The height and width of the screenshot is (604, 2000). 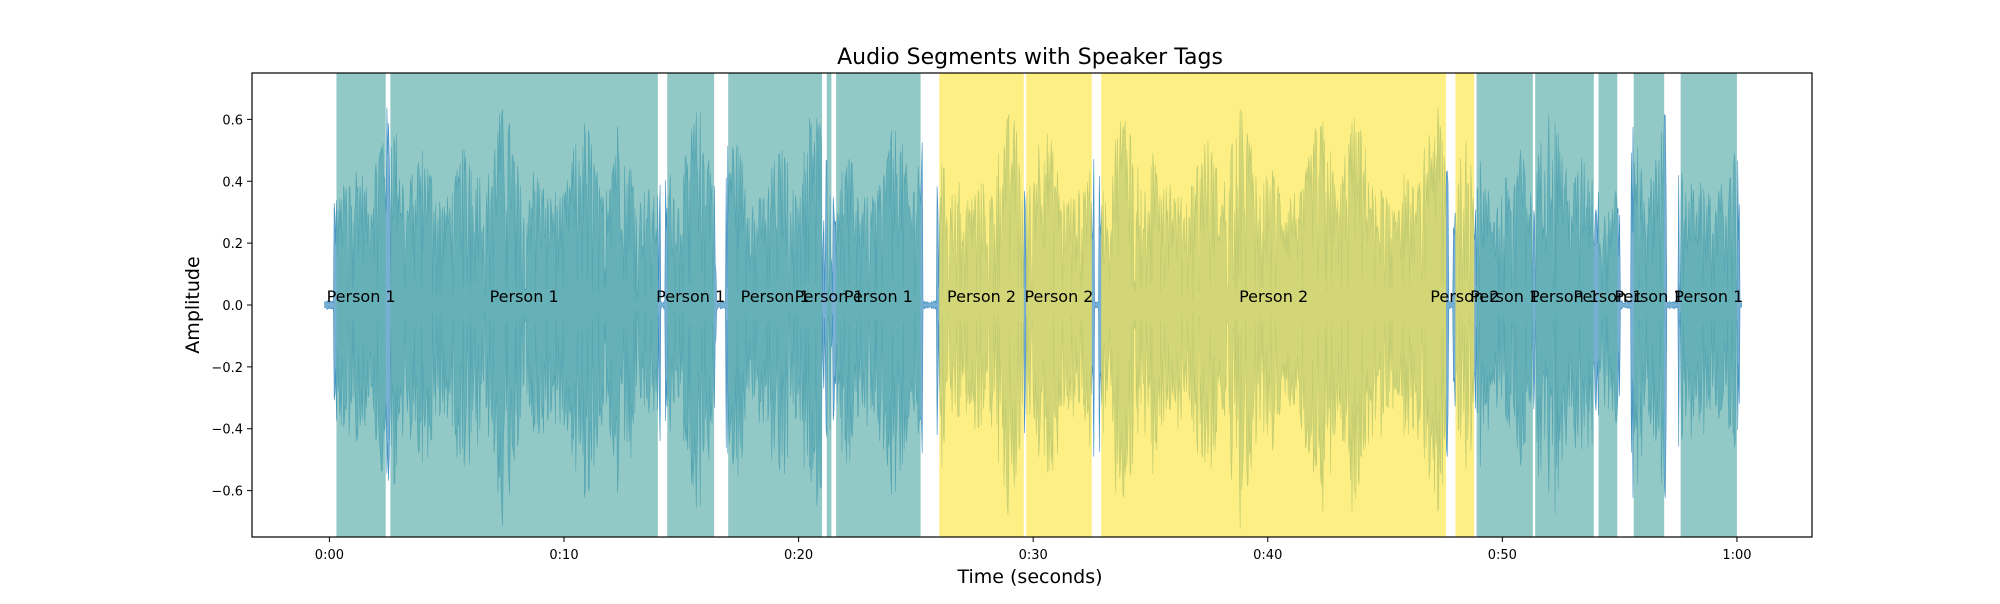 What do you see at coordinates (1273, 296) in the screenshot?
I see `segment-label-9: Person 2` at bounding box center [1273, 296].